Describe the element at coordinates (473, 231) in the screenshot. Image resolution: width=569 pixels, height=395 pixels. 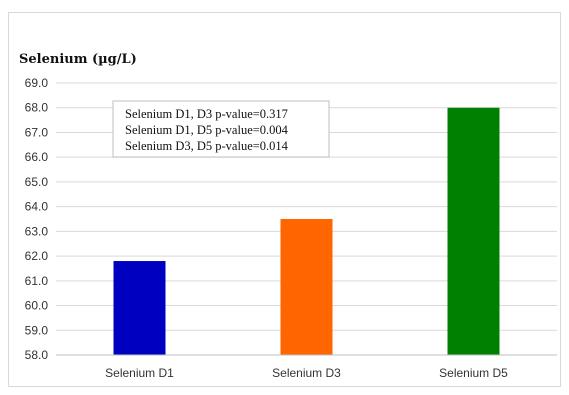
I see `bar-selenium-d5` at that location.